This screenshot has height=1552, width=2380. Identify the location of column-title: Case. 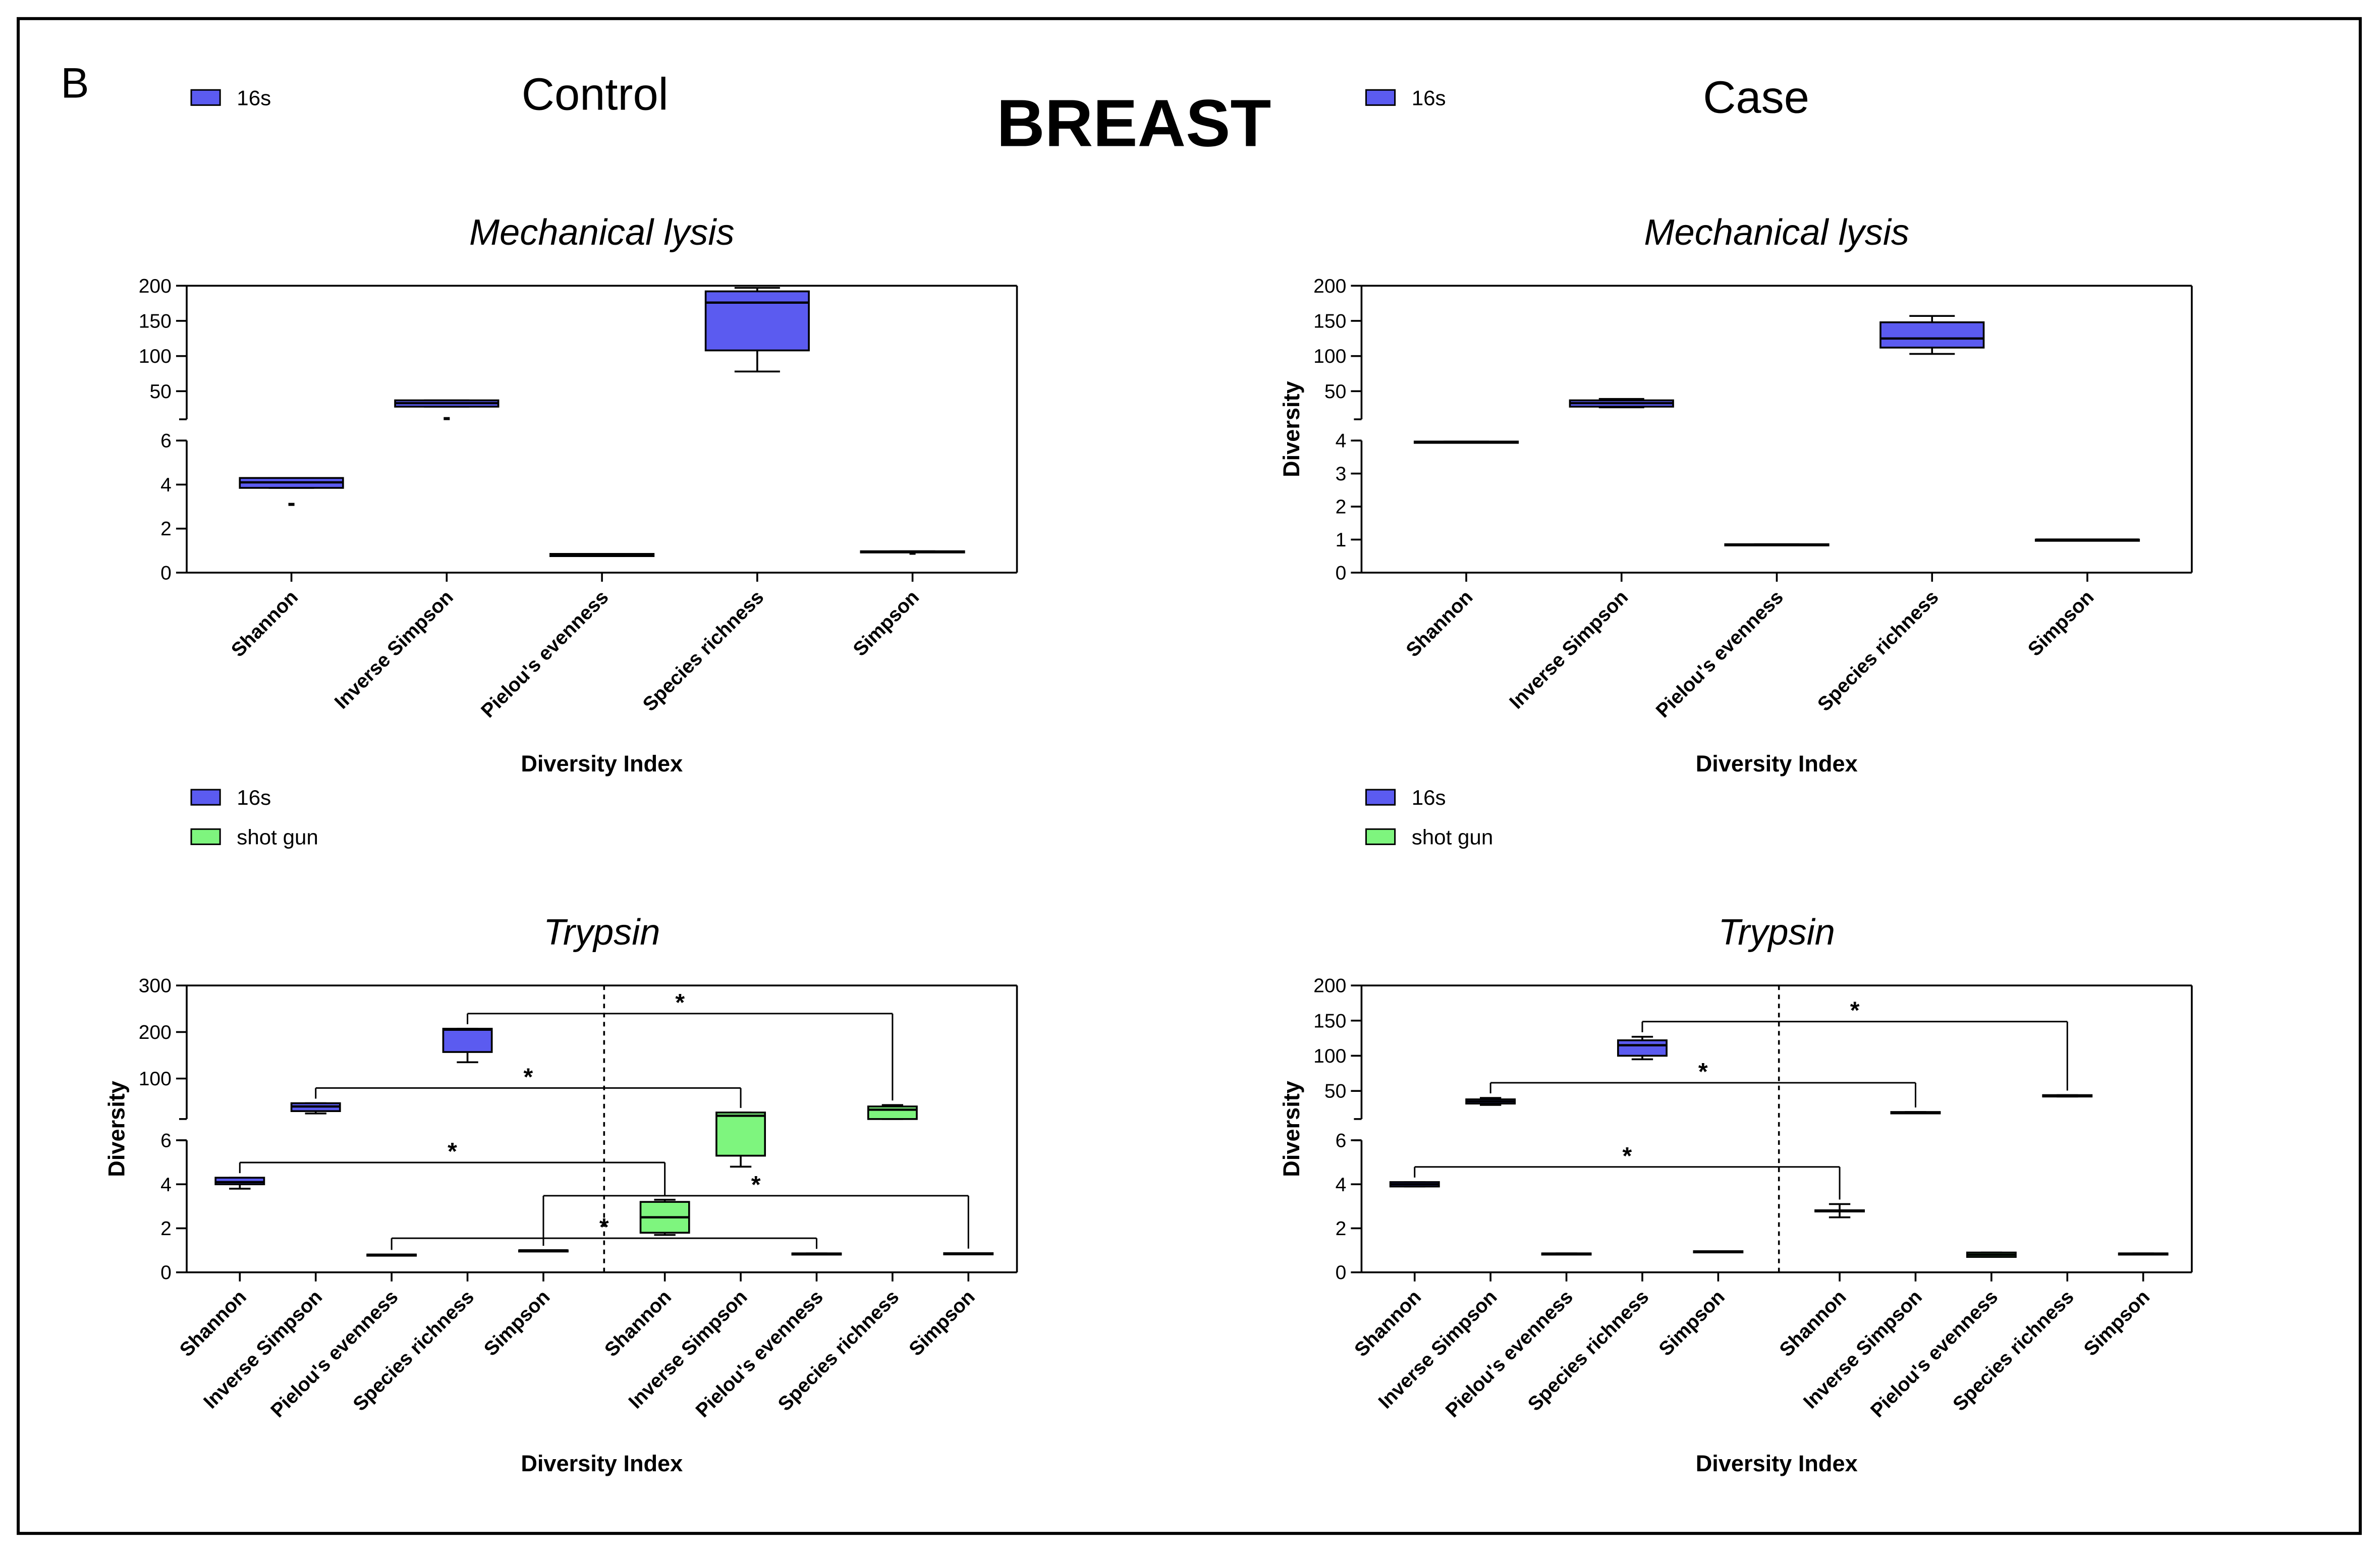
(1756, 97).